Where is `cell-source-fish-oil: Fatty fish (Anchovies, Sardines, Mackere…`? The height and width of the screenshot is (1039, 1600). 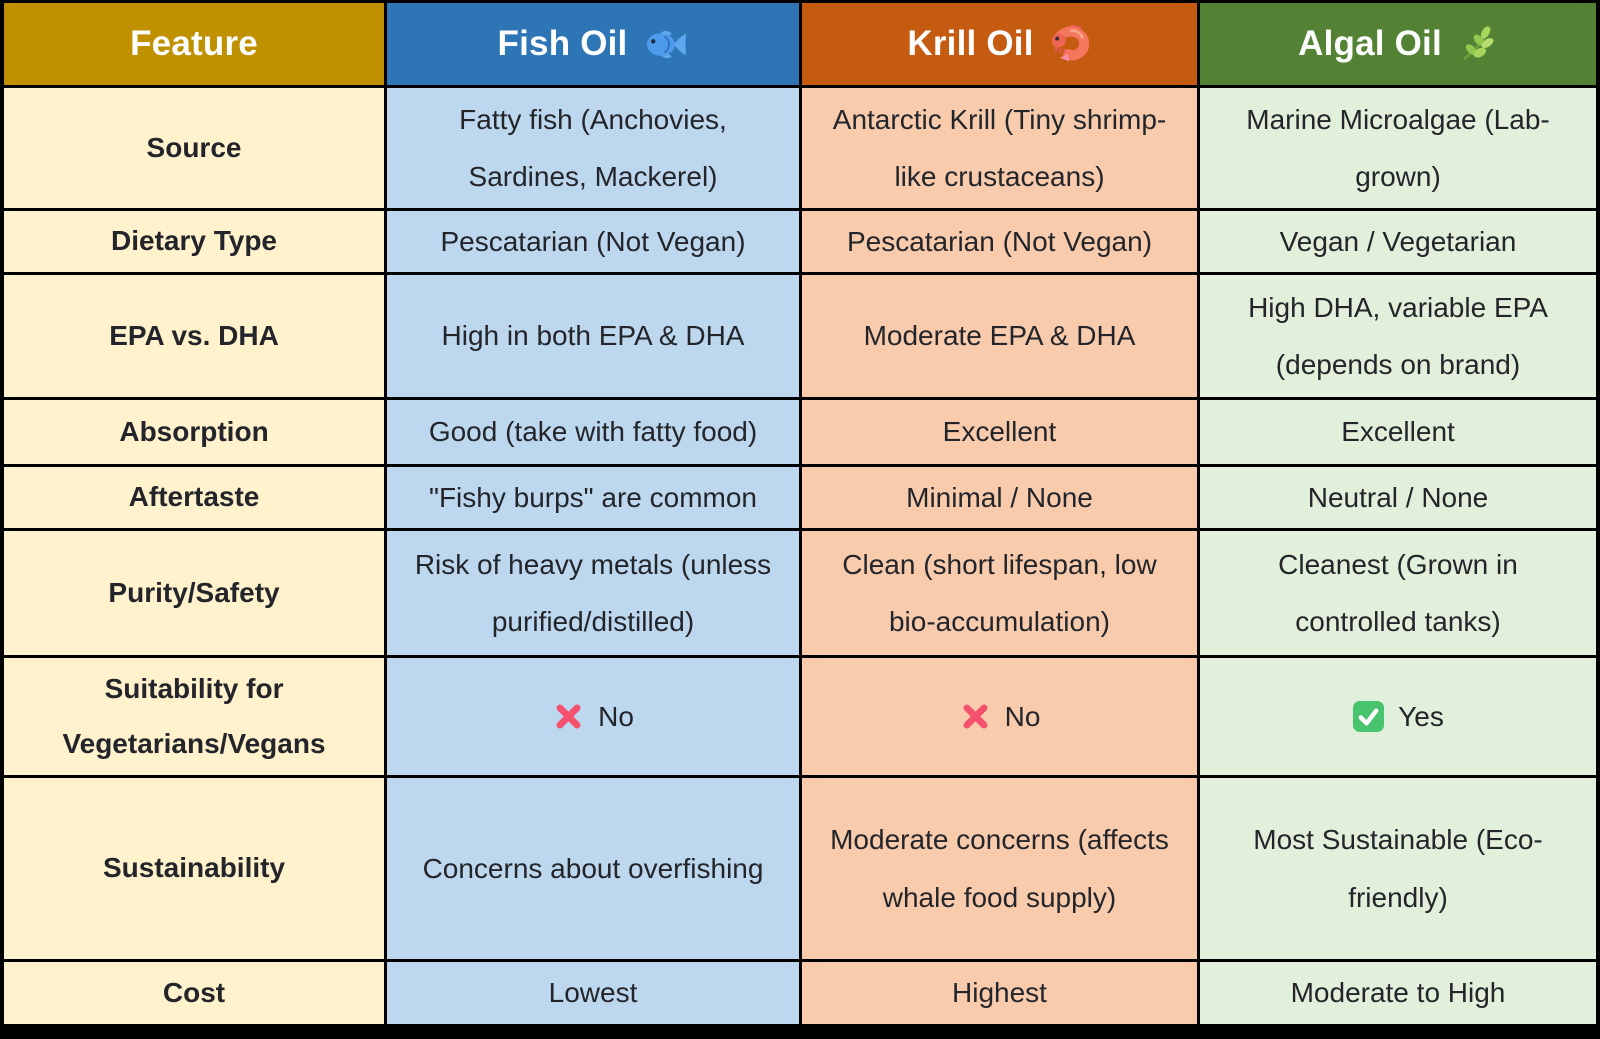 cell-source-fish-oil: Fatty fish (Anchovies, Sardines, Mackere… is located at coordinates (593, 148).